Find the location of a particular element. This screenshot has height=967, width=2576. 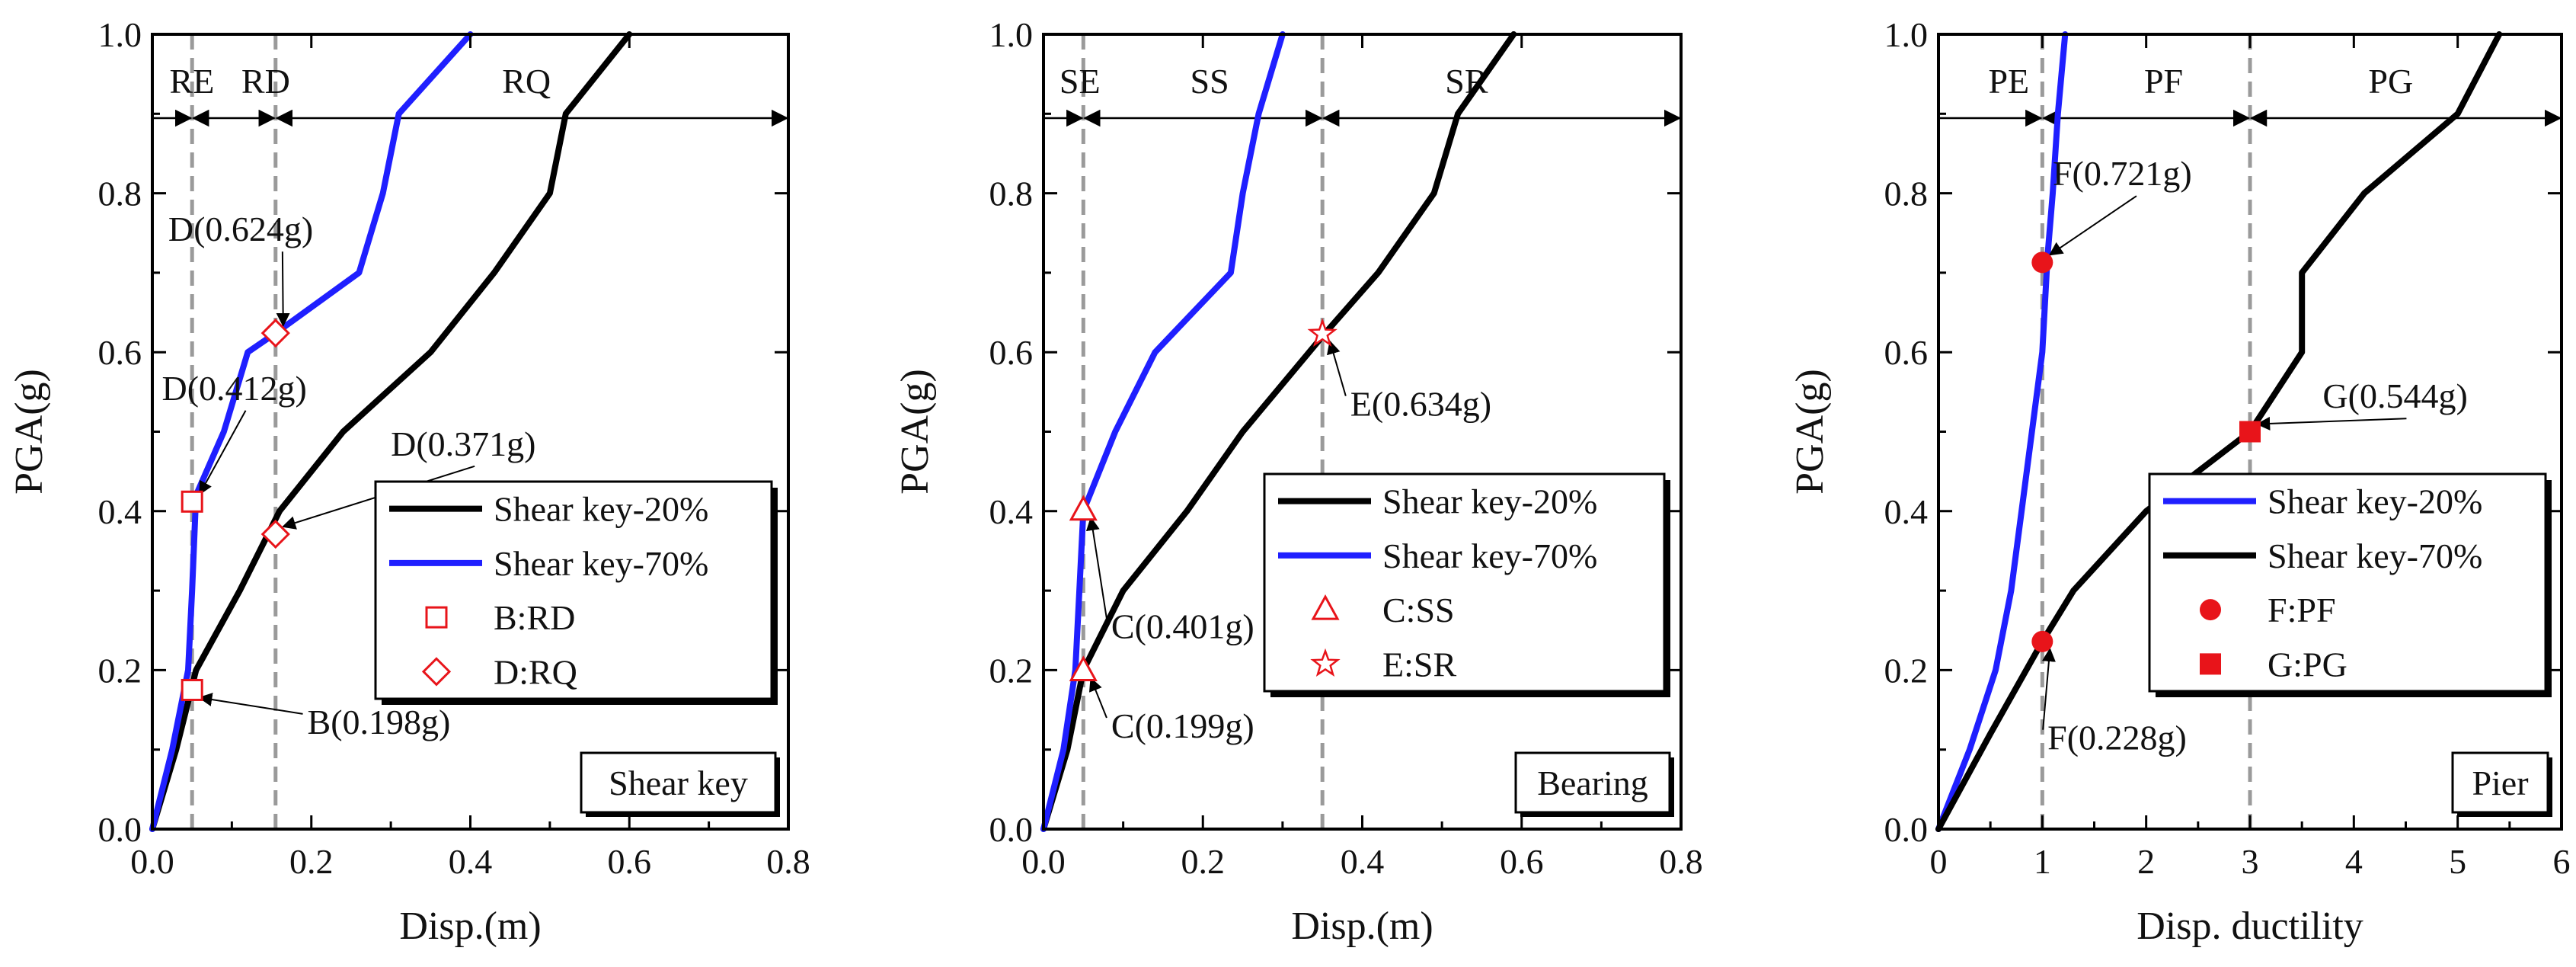

zone-label-2: PF is located at coordinates (2164, 81).